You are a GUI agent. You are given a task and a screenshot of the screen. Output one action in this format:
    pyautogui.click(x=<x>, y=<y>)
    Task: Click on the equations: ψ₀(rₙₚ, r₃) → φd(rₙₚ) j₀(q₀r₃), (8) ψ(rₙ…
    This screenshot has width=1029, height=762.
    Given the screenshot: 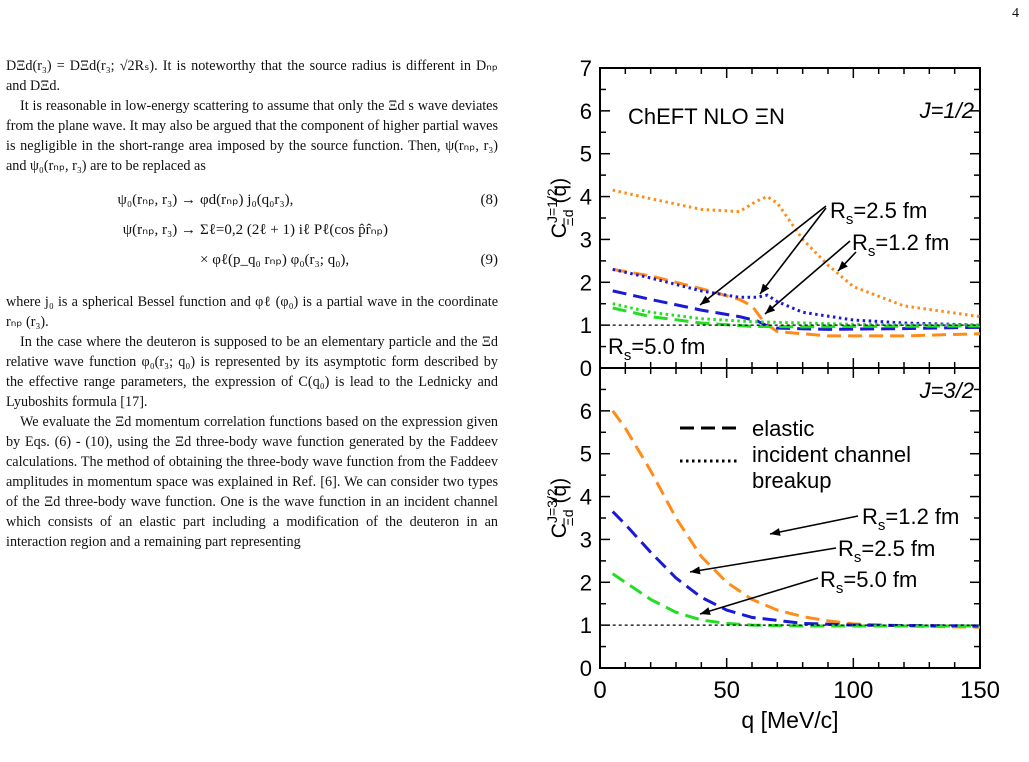 What is the action you would take?
    pyautogui.click(x=252, y=235)
    